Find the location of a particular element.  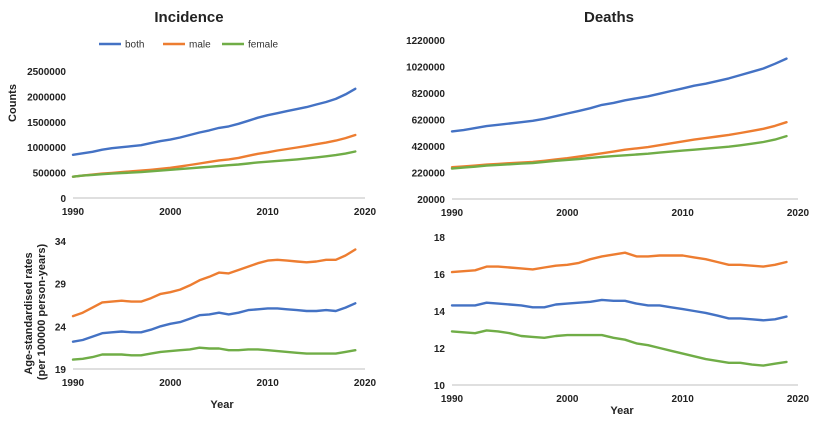

incidence-x-tick-label: 1990 is located at coordinates (73, 212).